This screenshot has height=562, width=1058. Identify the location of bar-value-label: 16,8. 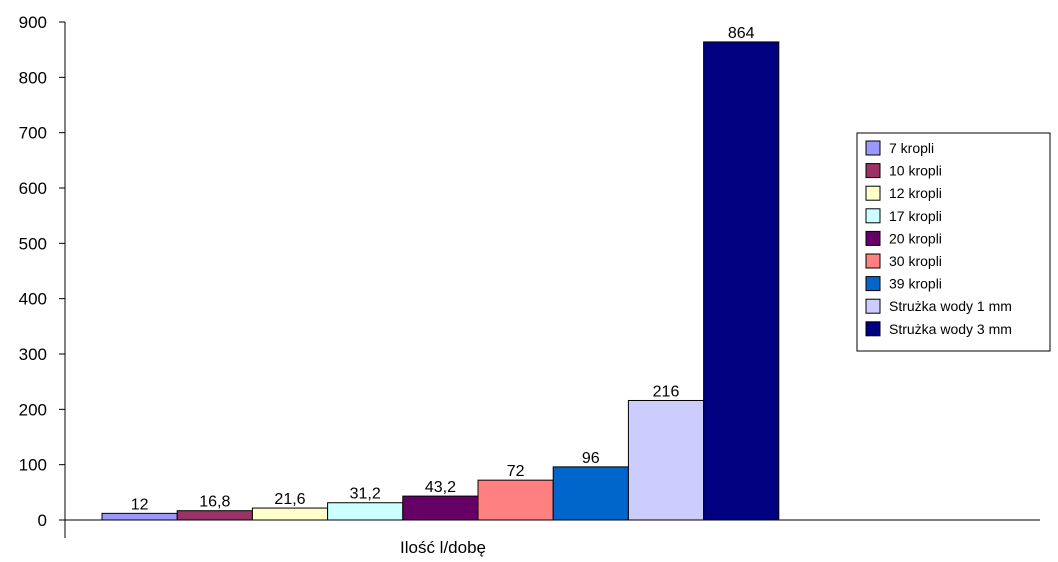
(214, 502).